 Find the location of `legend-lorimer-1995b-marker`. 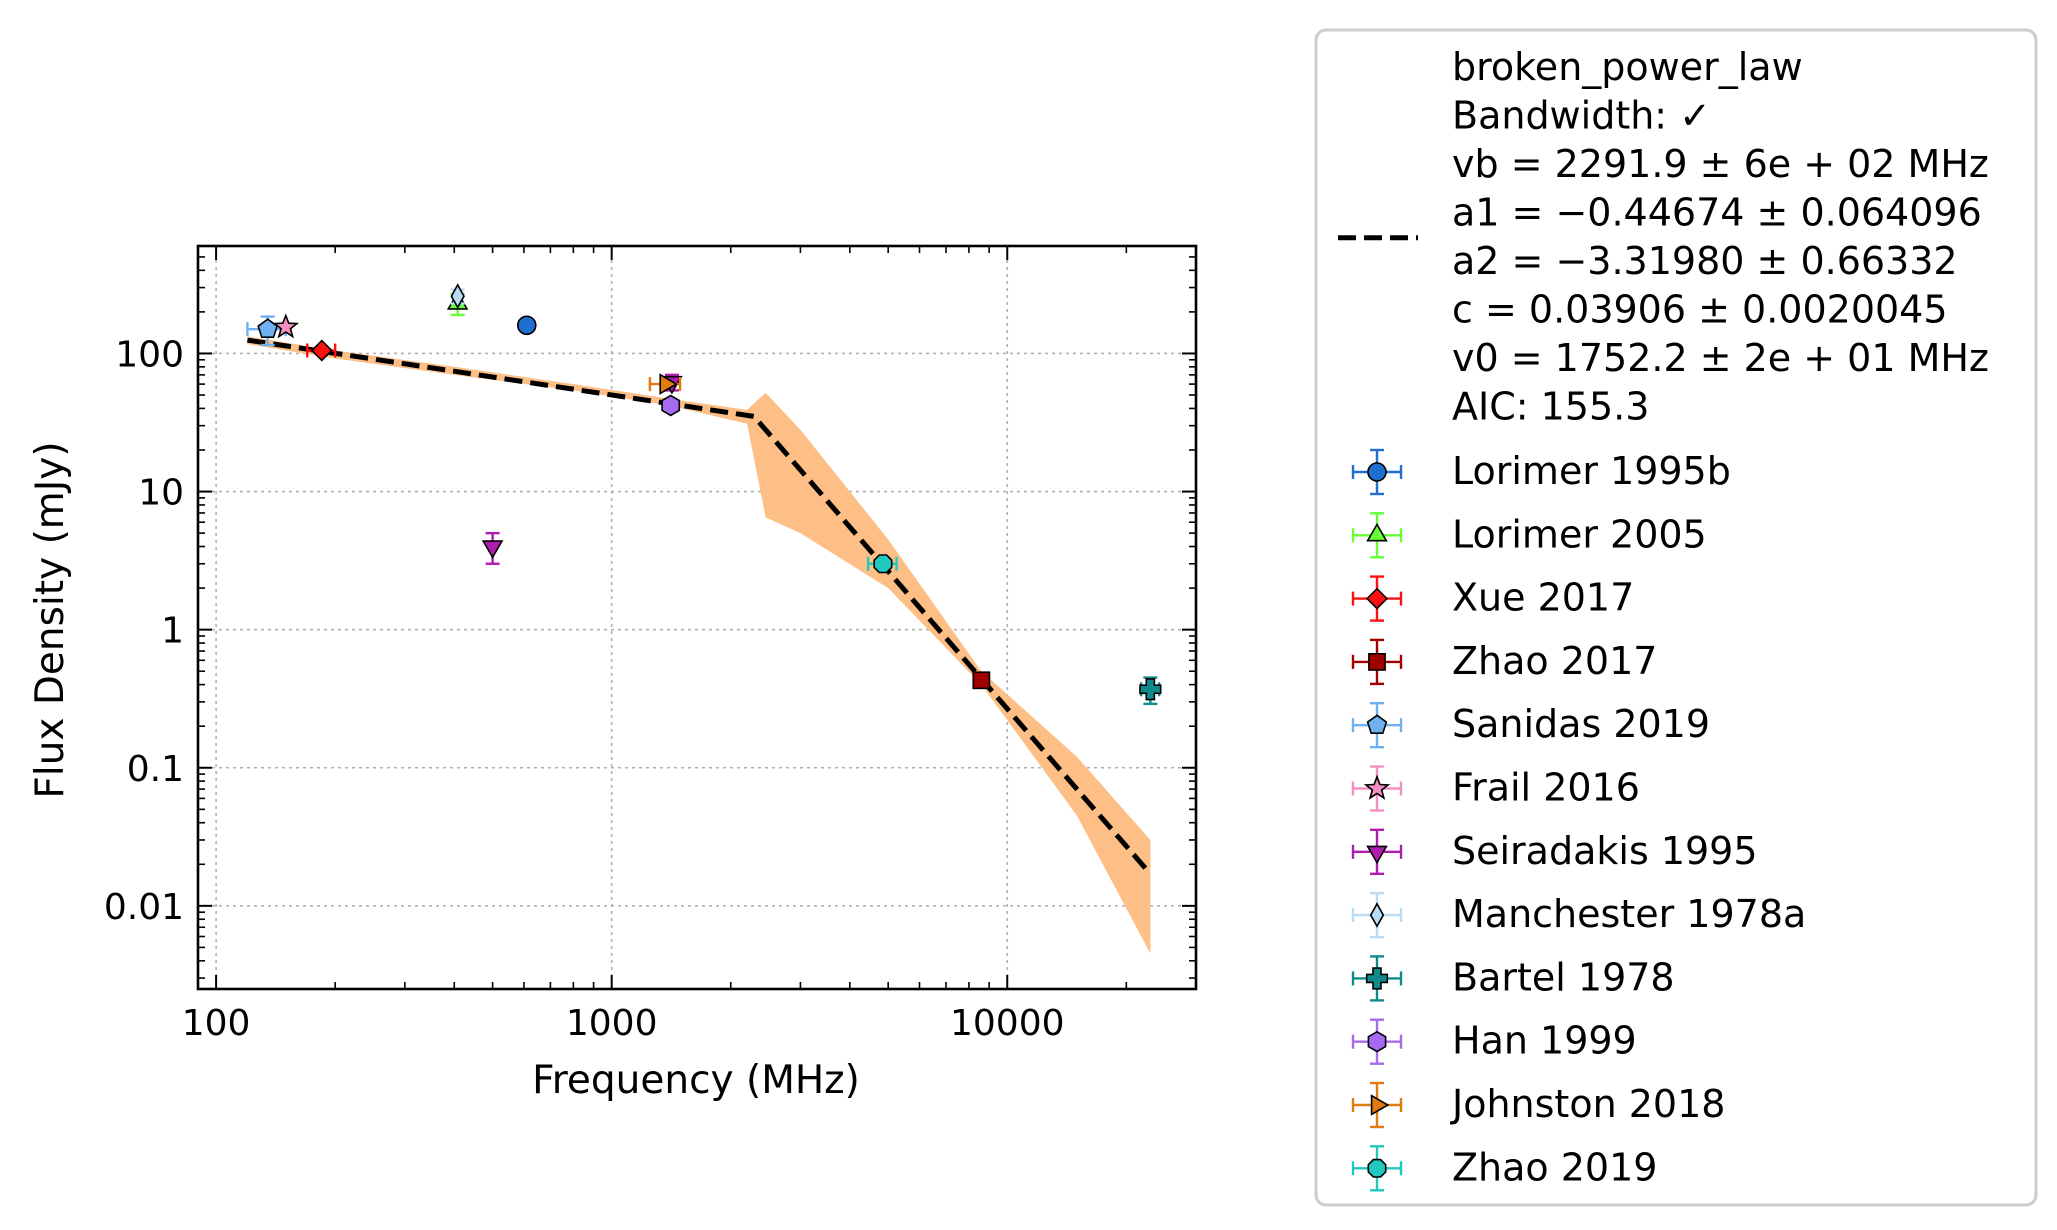

legend-lorimer-1995b-marker is located at coordinates (1377, 472).